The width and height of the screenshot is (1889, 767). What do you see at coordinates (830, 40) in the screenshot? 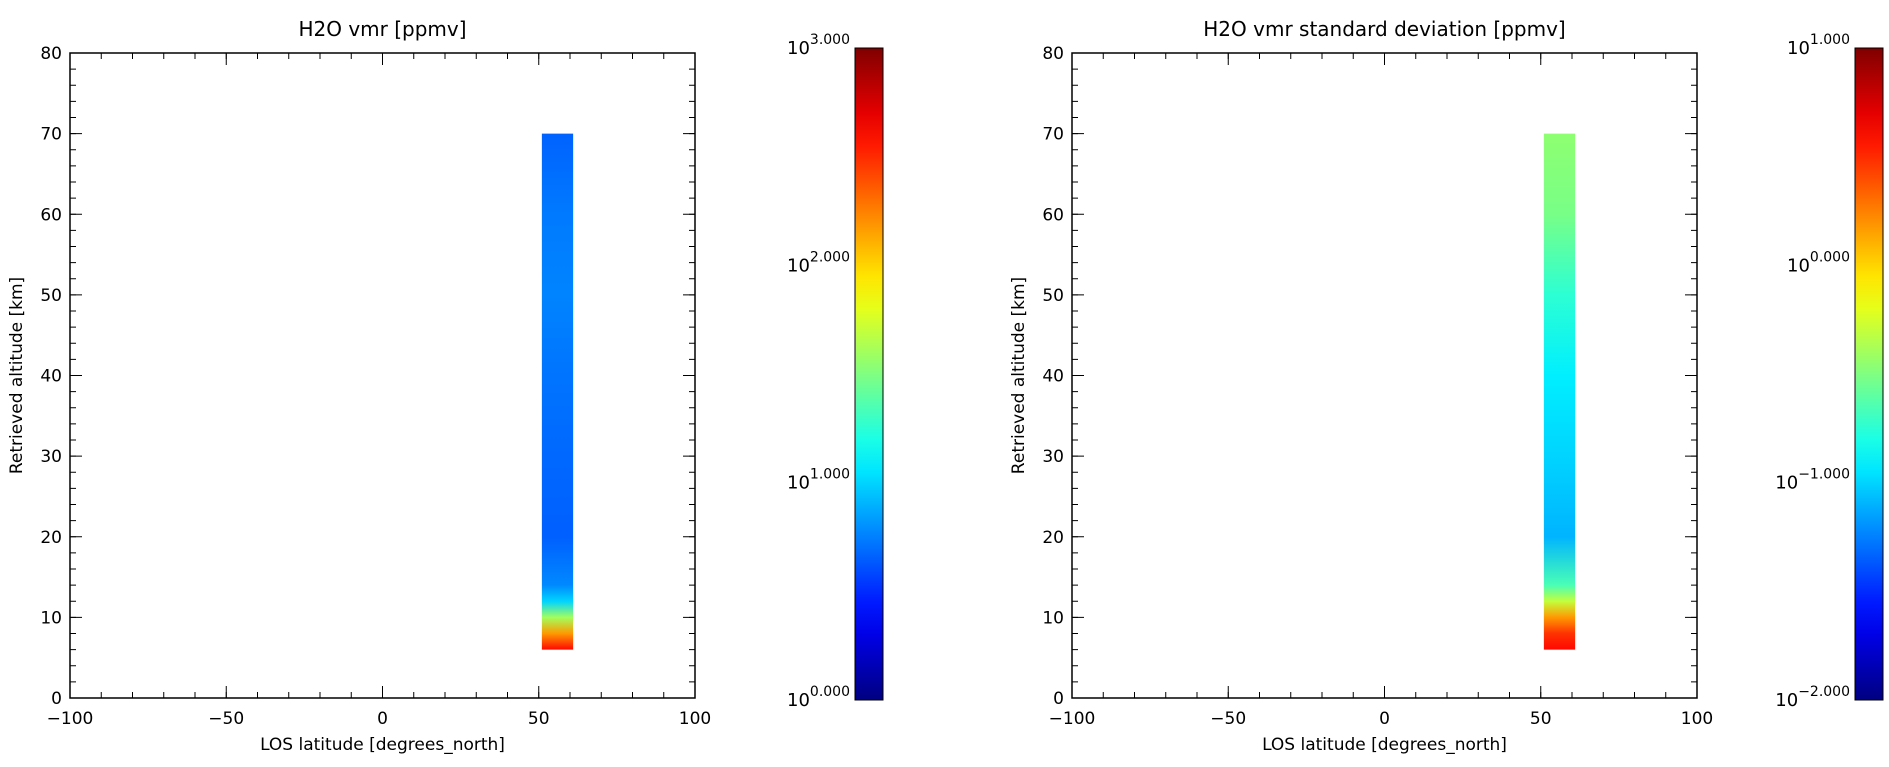
I see `colorbar-label-exponent: 3.000` at bounding box center [830, 40].